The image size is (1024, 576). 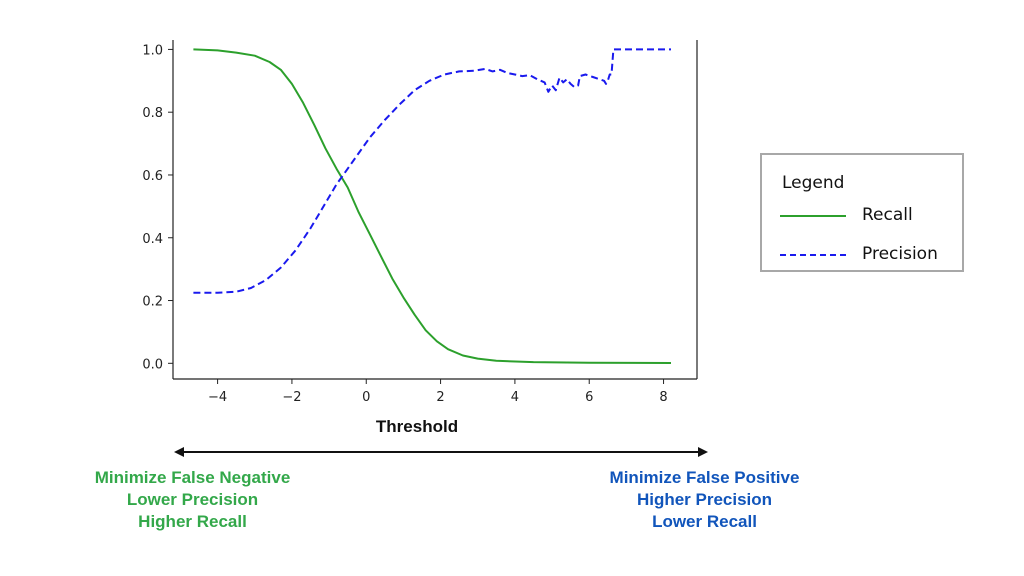 What do you see at coordinates (813, 183) in the screenshot?
I see `legend-title: Legend` at bounding box center [813, 183].